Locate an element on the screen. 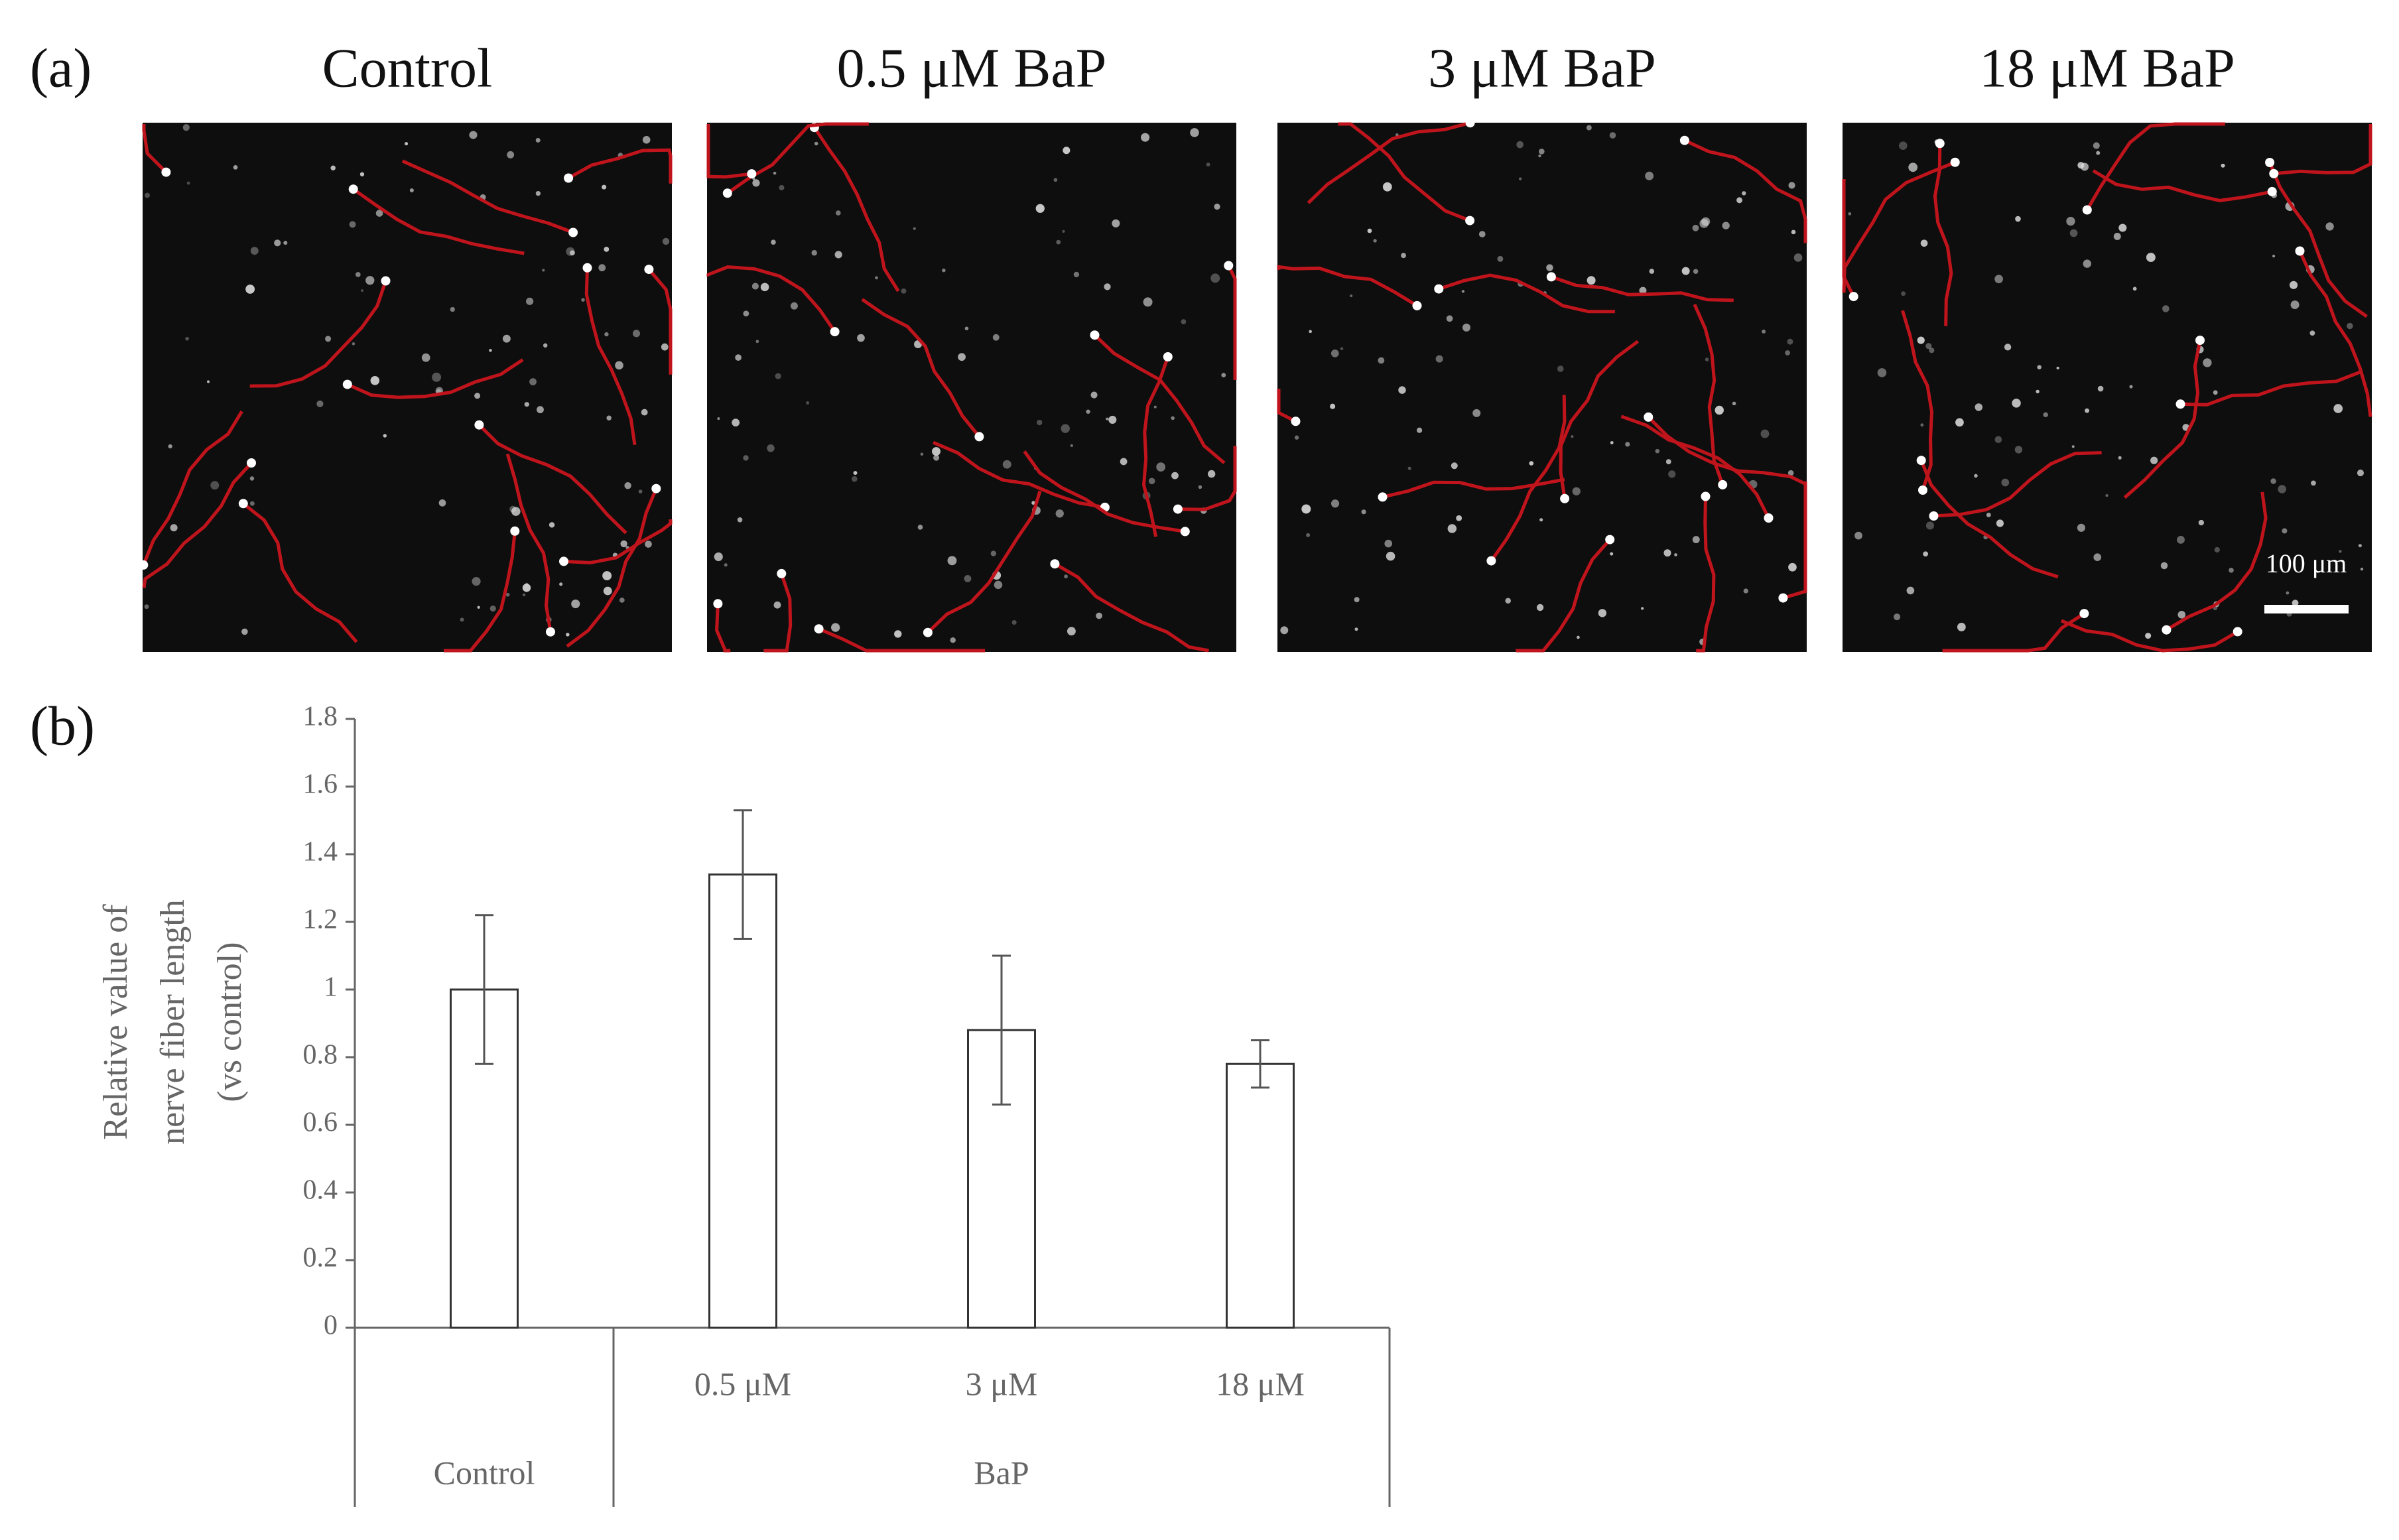 The width and height of the screenshot is (2399, 1540). y-tick-label: 1.6 is located at coordinates (320, 784).